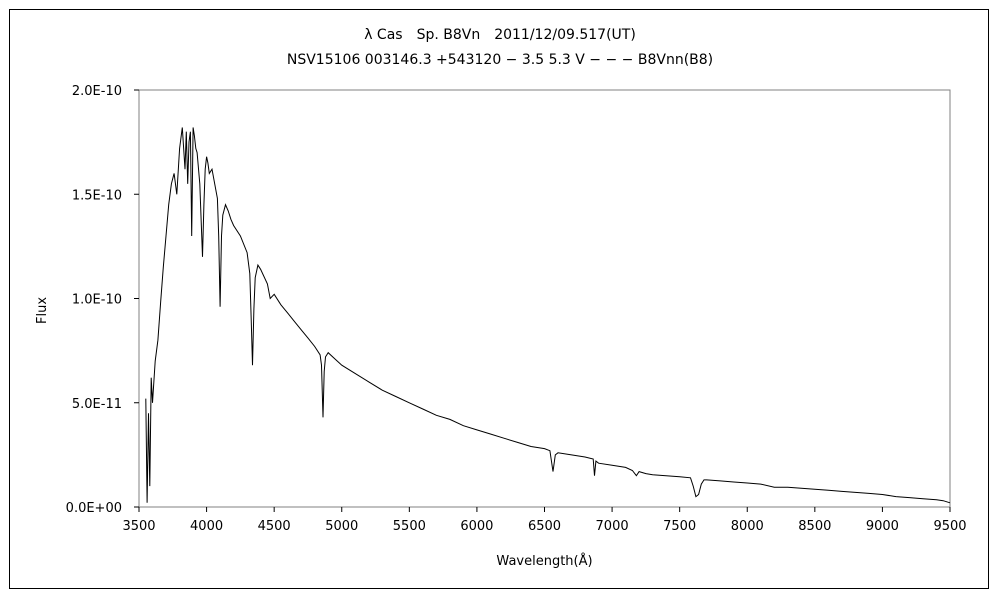 The height and width of the screenshot is (600, 1000). What do you see at coordinates (409, 526) in the screenshot?
I see `x-tick-label: 5500` at bounding box center [409, 526].